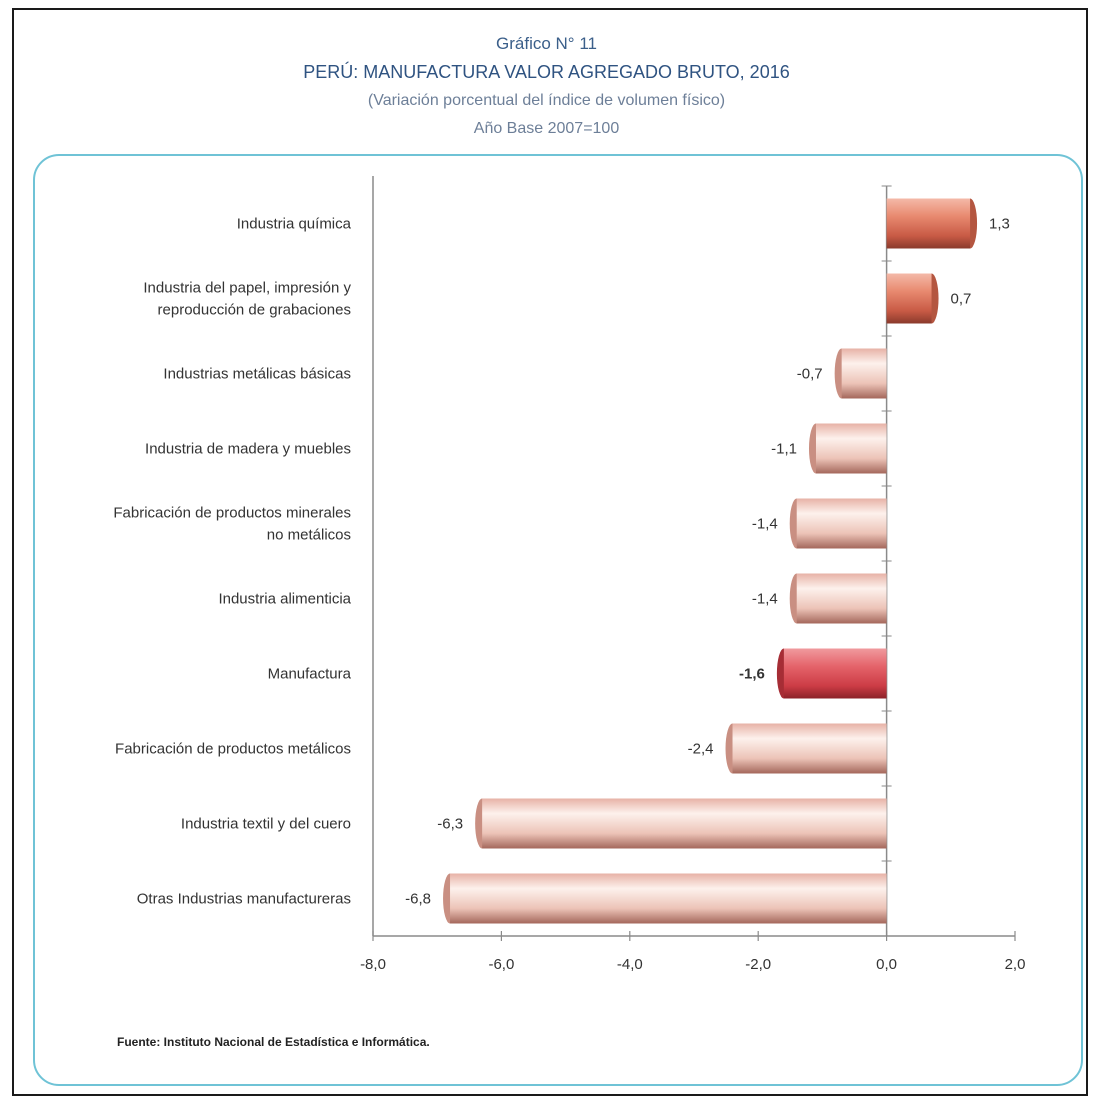 This screenshot has height=1102, width=1093. I want to click on x-tick-label: -8,0, so click(373, 964).